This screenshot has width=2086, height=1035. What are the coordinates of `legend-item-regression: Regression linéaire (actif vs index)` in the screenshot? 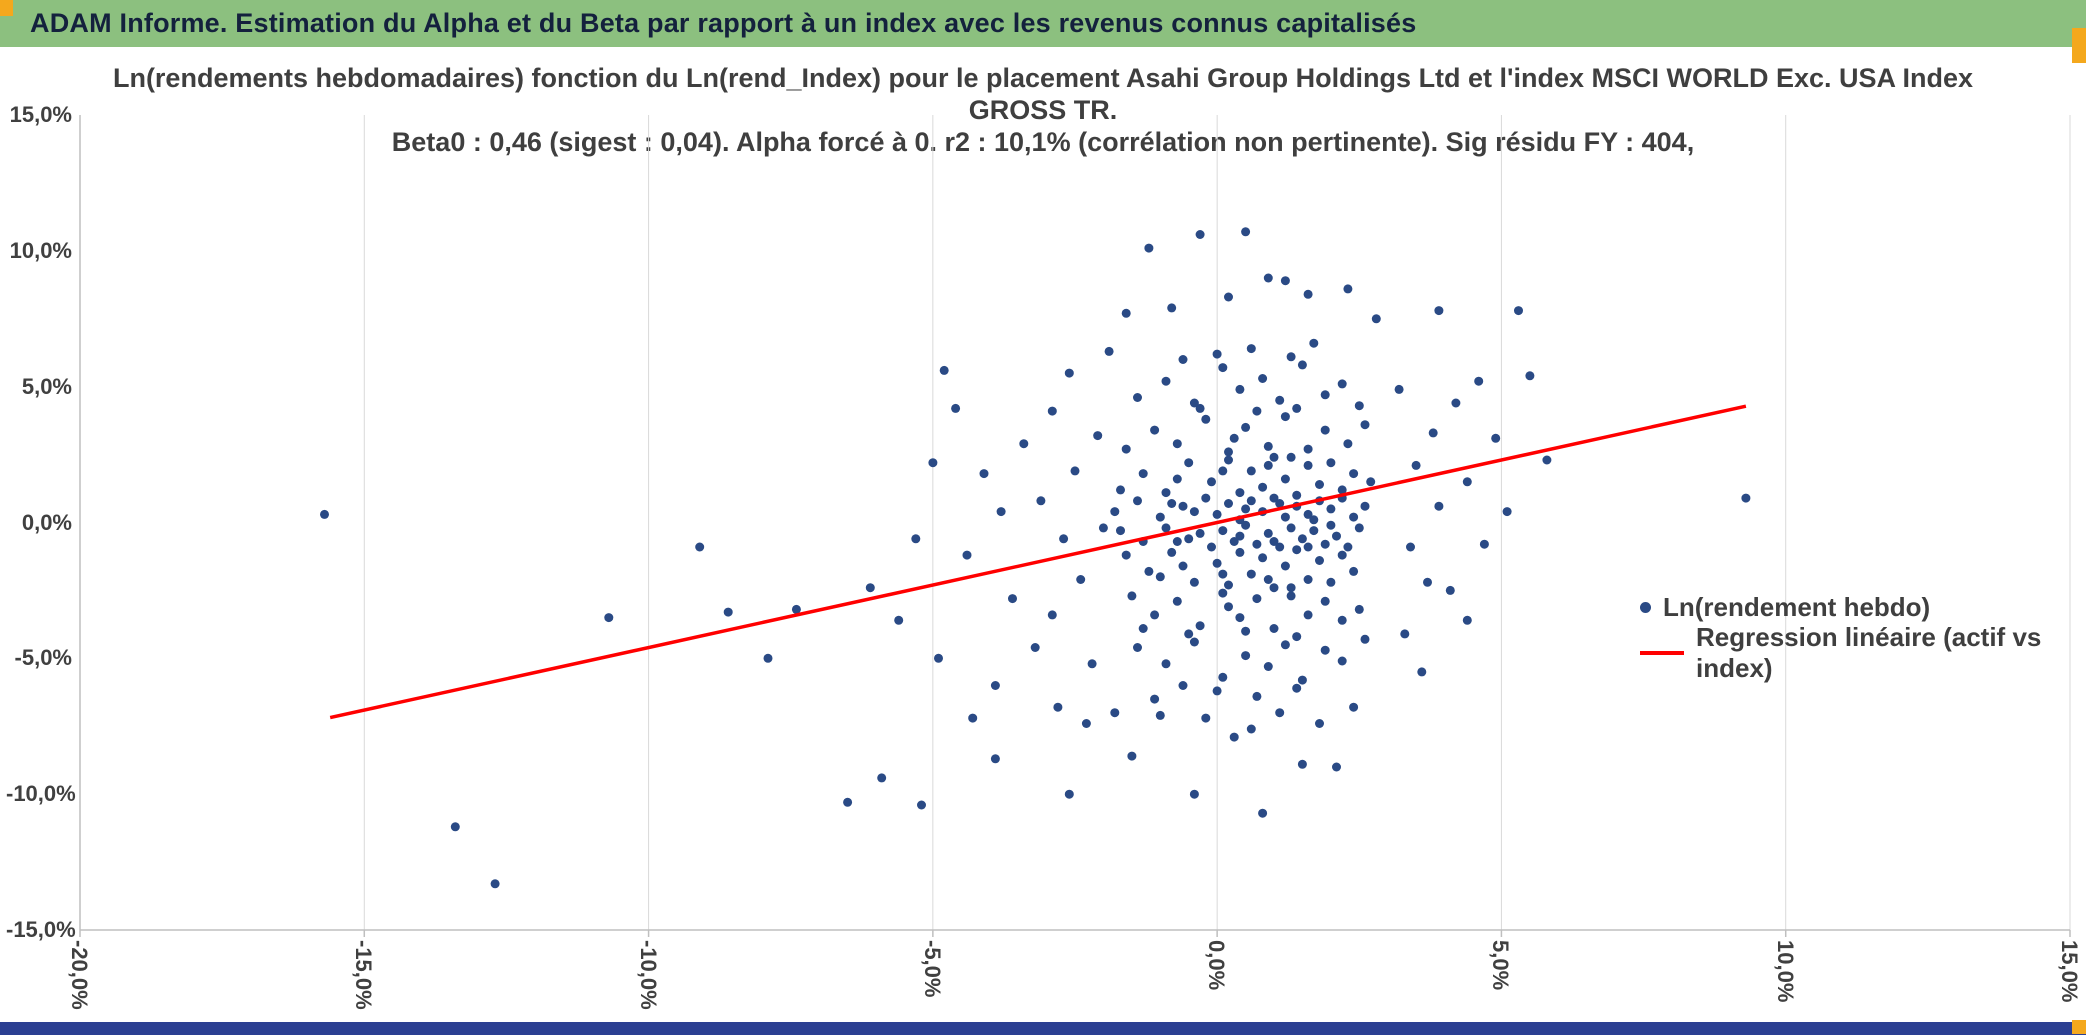 It's located at (1863, 652).